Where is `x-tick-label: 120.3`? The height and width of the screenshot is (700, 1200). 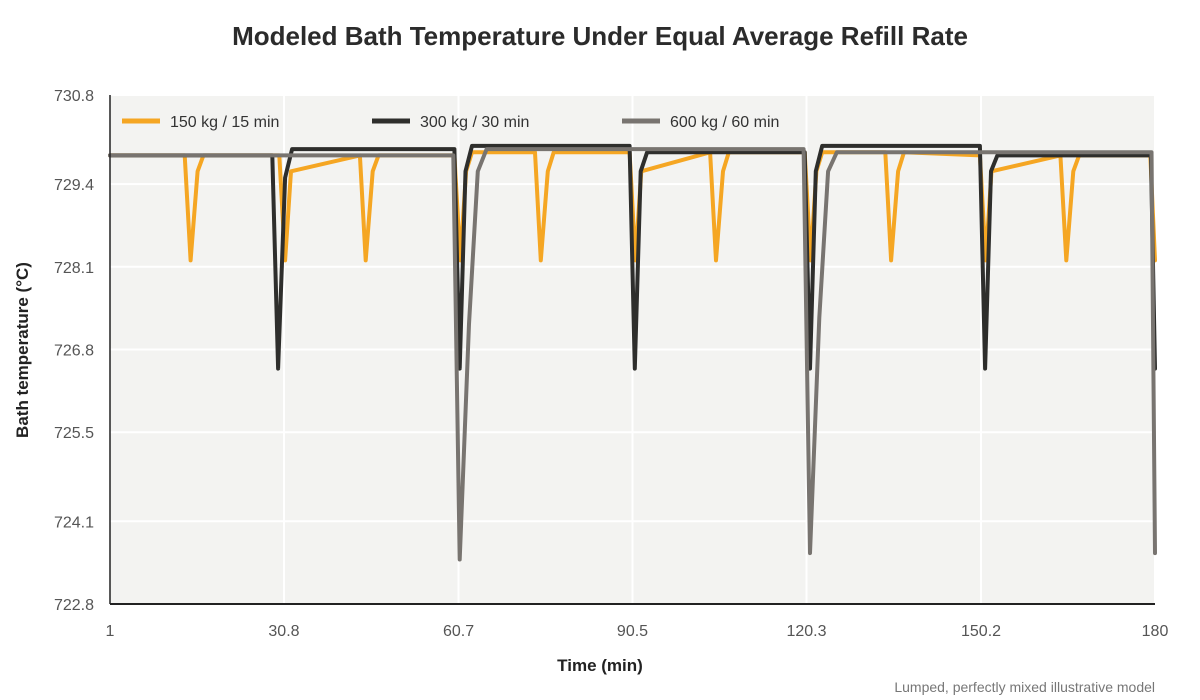 x-tick-label: 120.3 is located at coordinates (806, 631).